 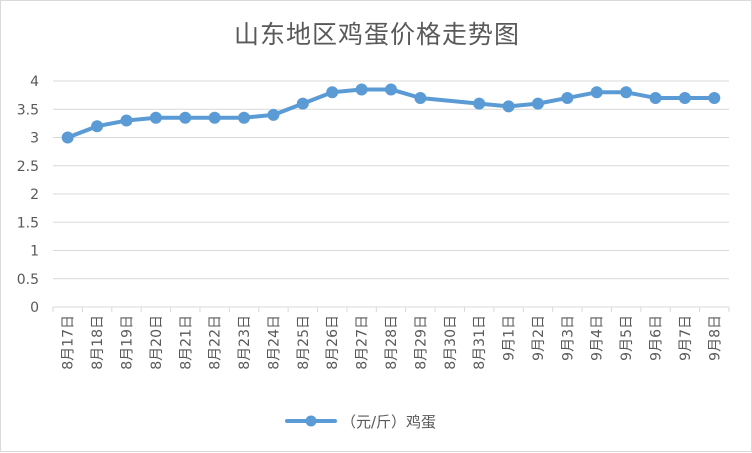 What do you see at coordinates (421, 342) in the screenshot?
I see `x-tick-label: 8月29日` at bounding box center [421, 342].